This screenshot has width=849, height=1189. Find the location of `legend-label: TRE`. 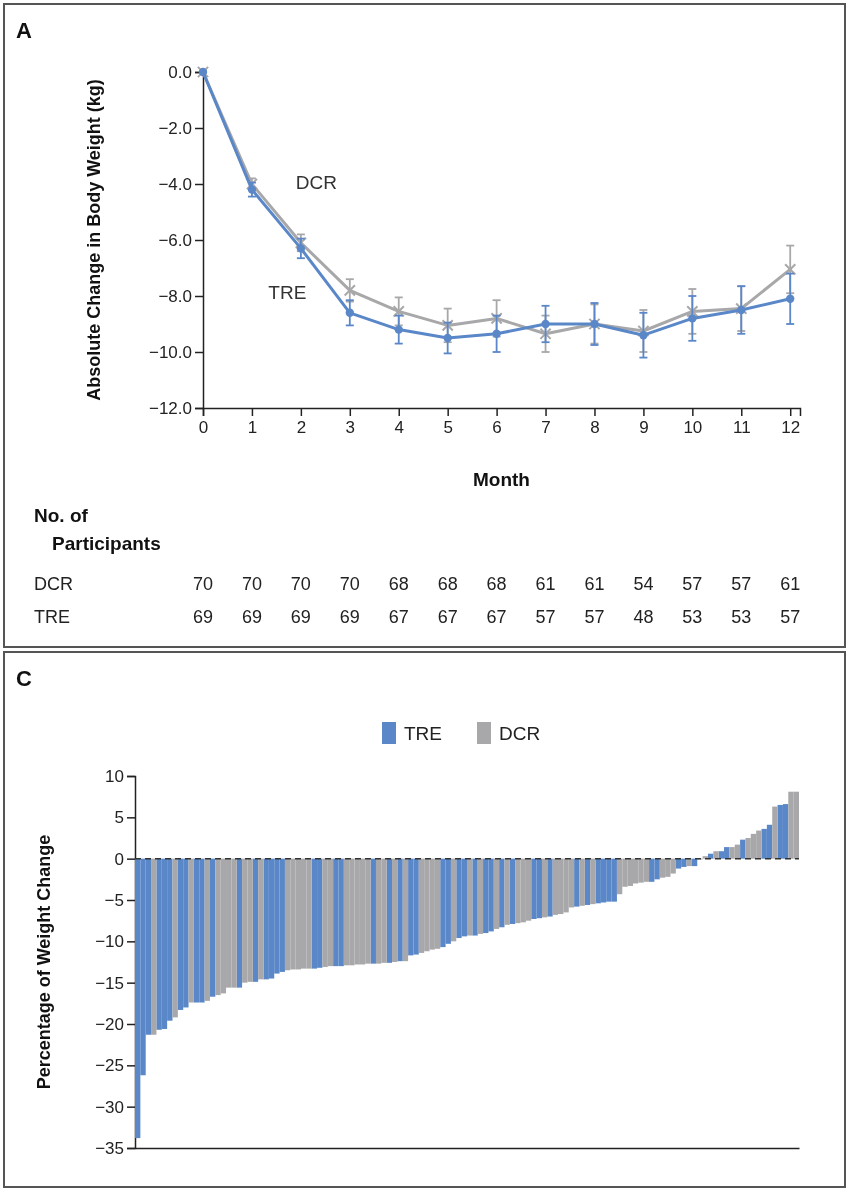

legend-label: TRE is located at coordinates (423, 733).